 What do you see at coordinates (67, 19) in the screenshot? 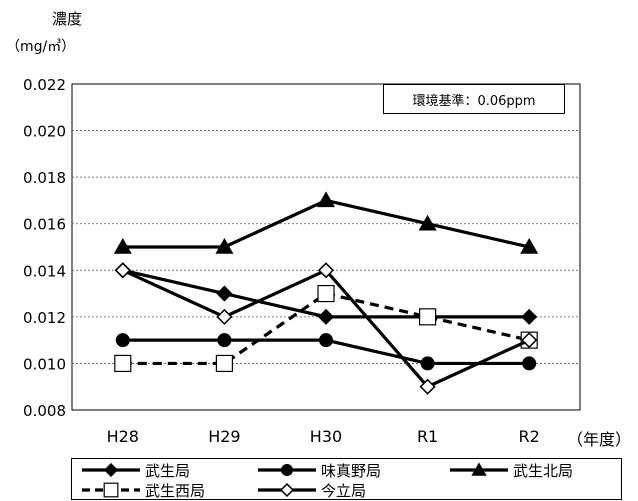
I see `y-axis-title: 濃度` at bounding box center [67, 19].